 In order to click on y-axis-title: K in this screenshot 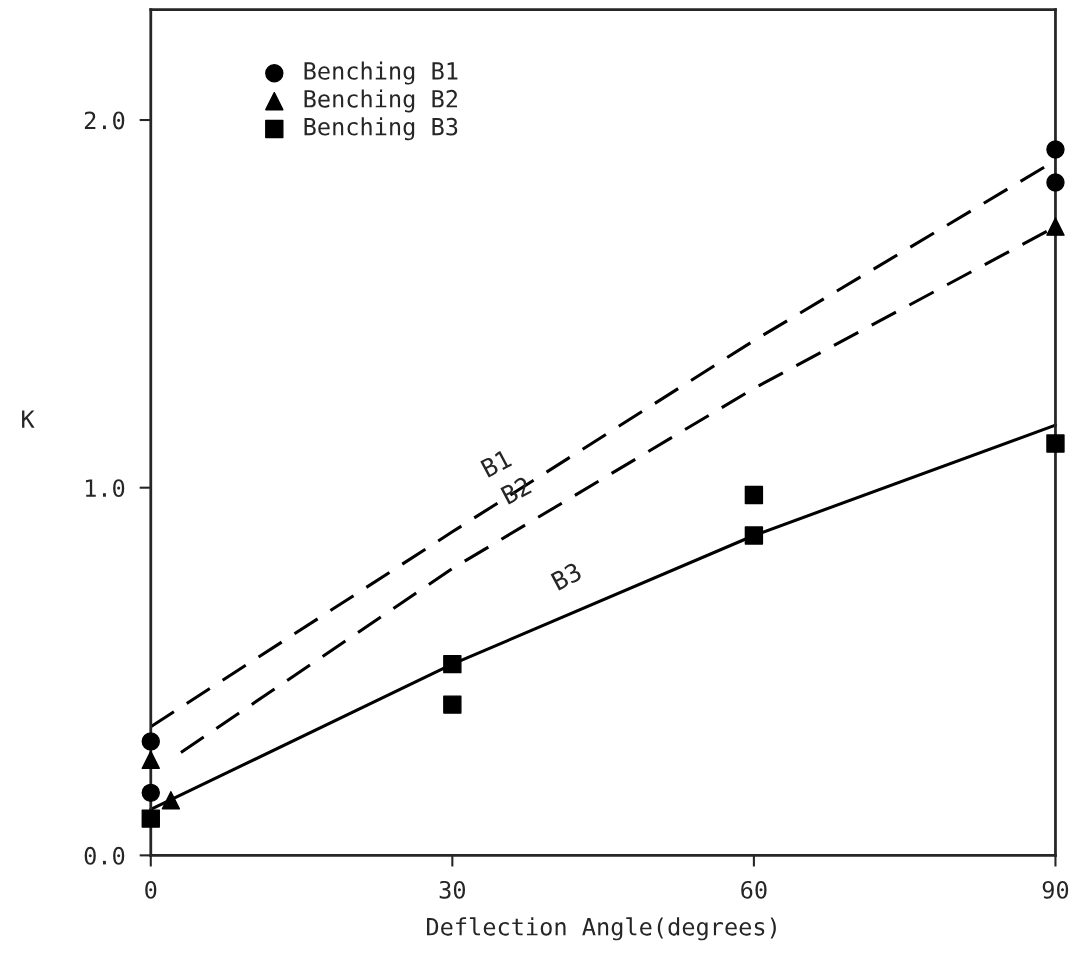, I will do `click(28, 419)`.